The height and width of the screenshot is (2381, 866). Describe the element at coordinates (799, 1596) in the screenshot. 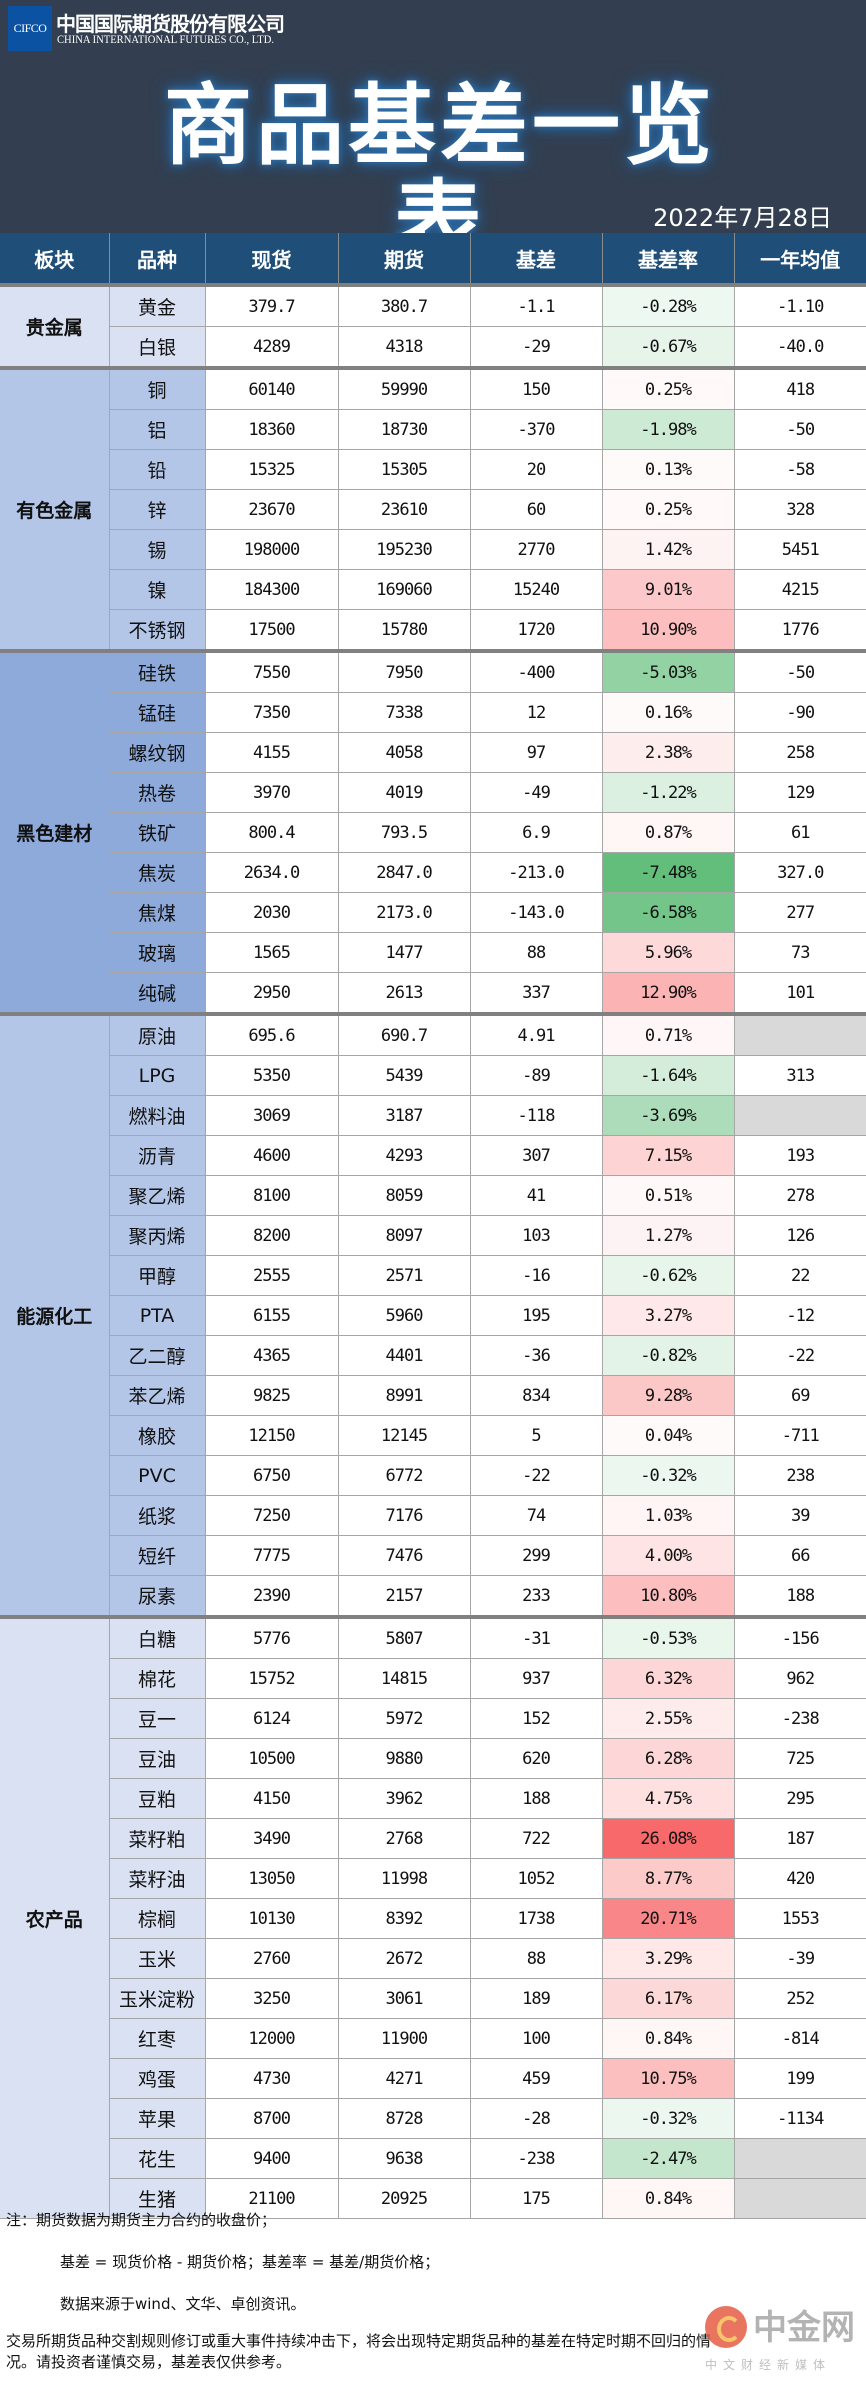

I see `avg-cell: 188` at that location.